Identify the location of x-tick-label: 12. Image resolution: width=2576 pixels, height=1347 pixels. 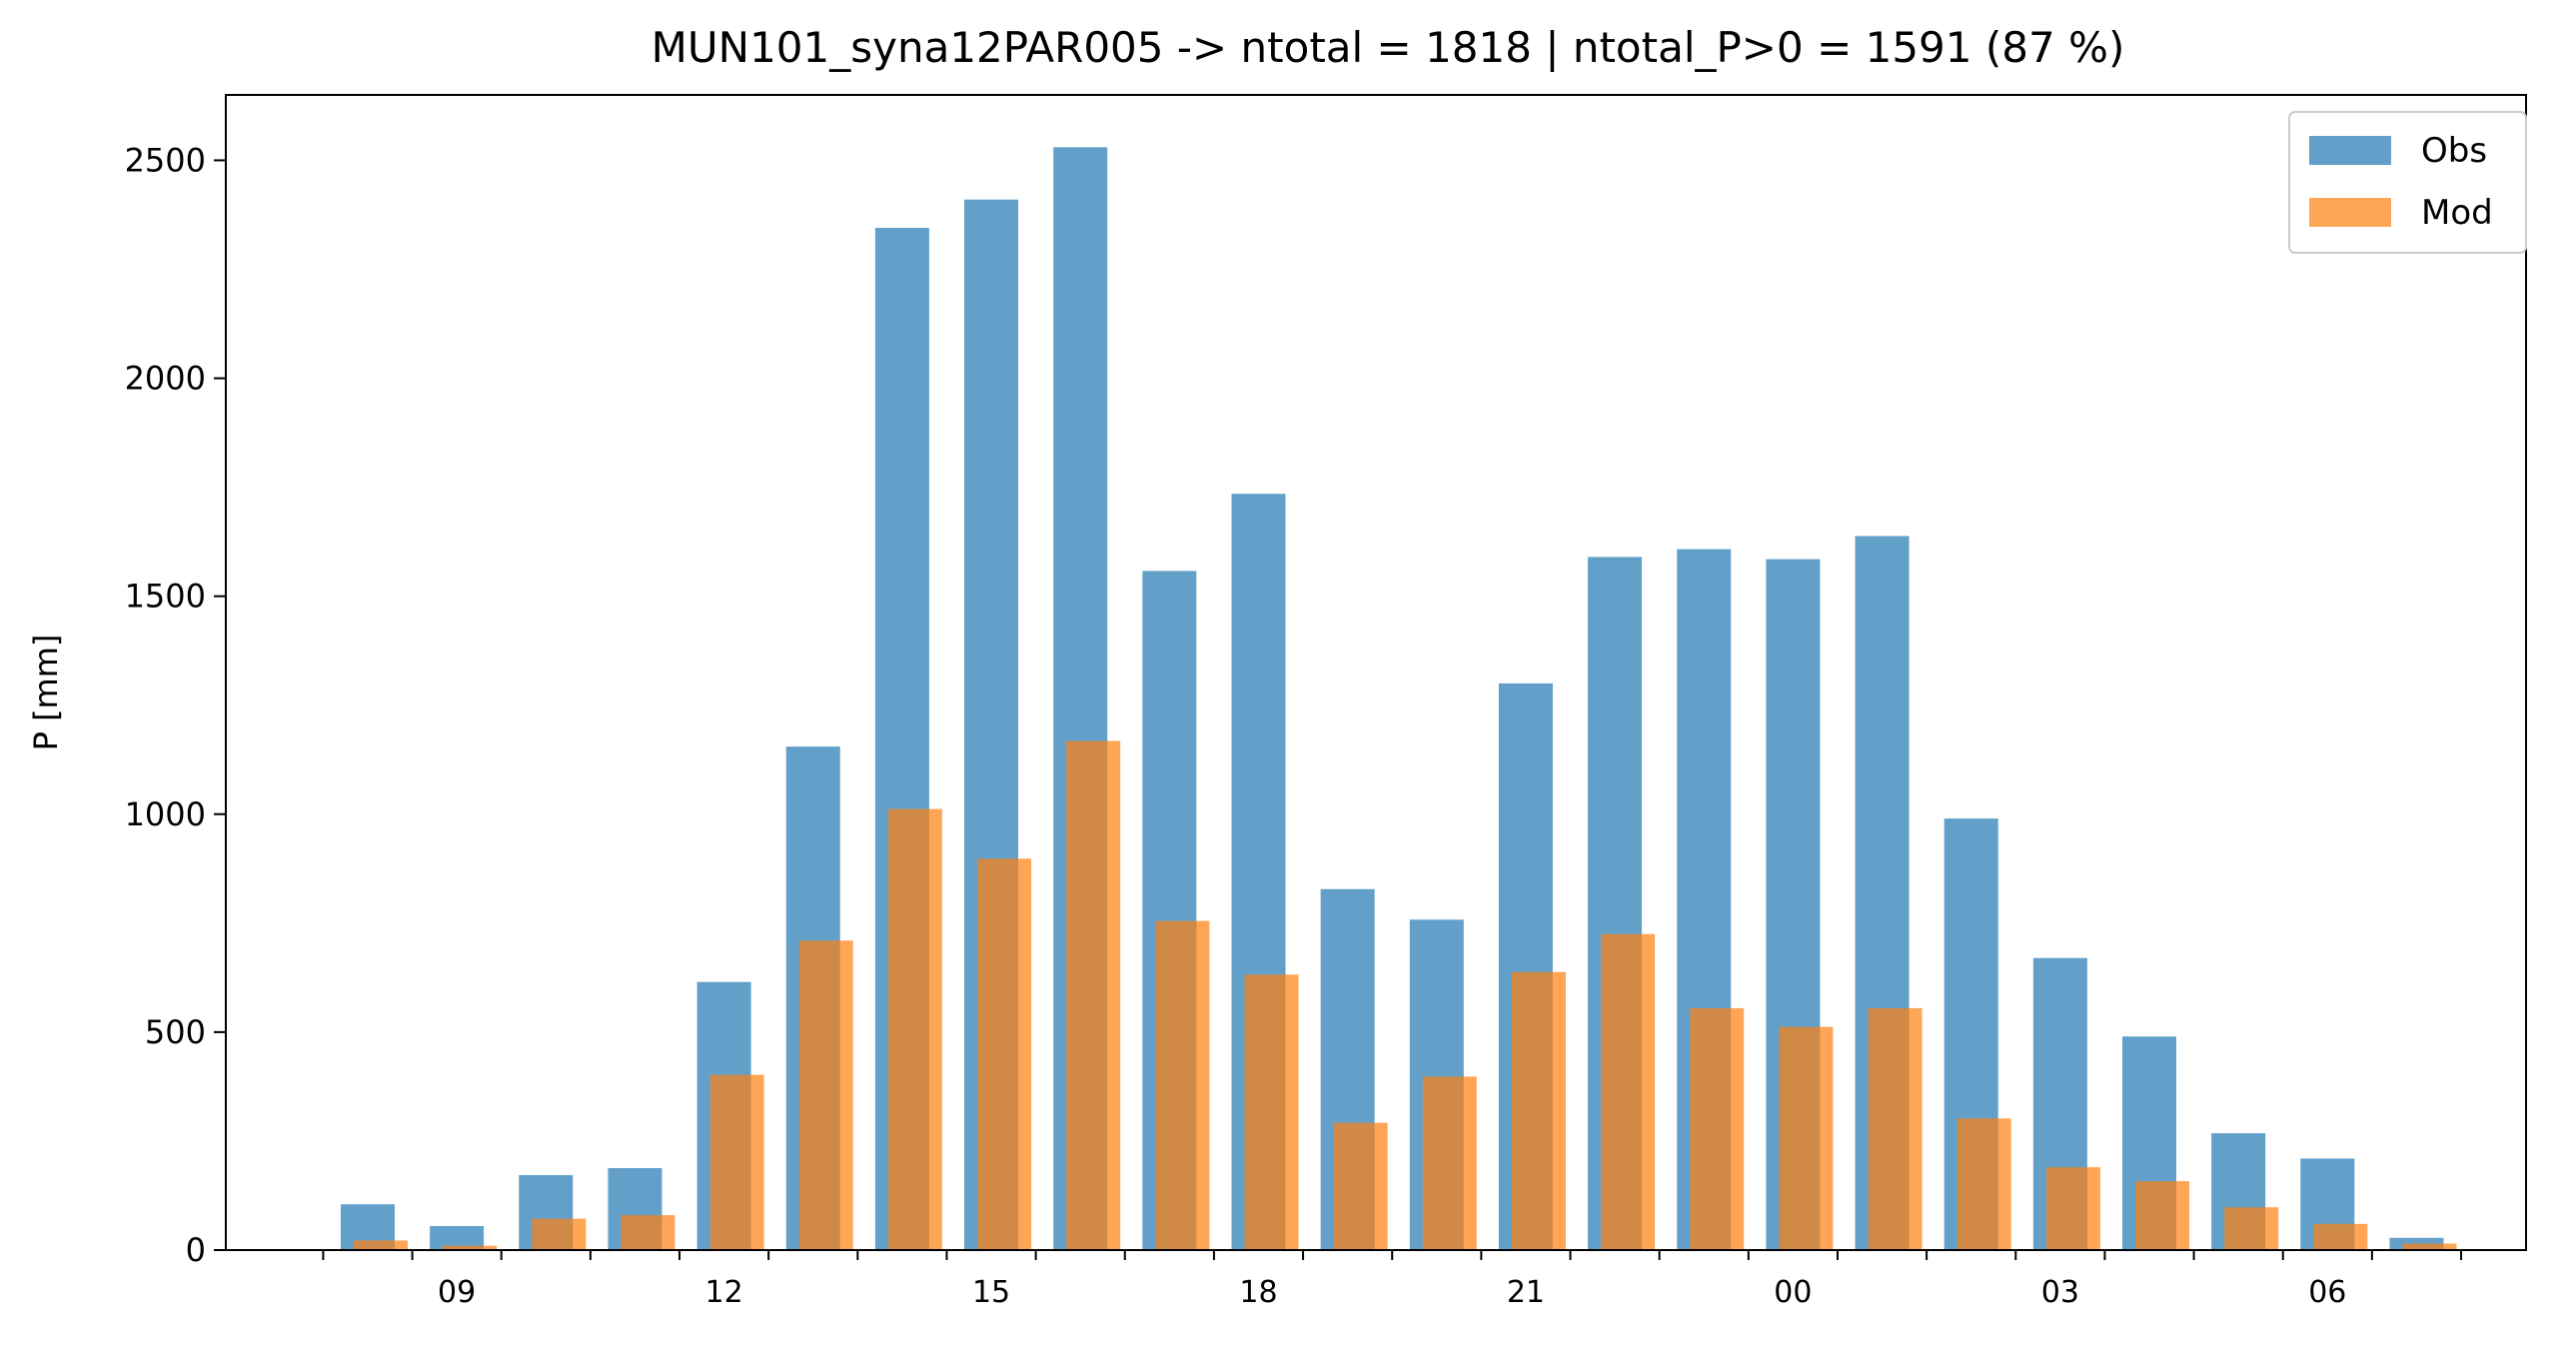
(724, 1292).